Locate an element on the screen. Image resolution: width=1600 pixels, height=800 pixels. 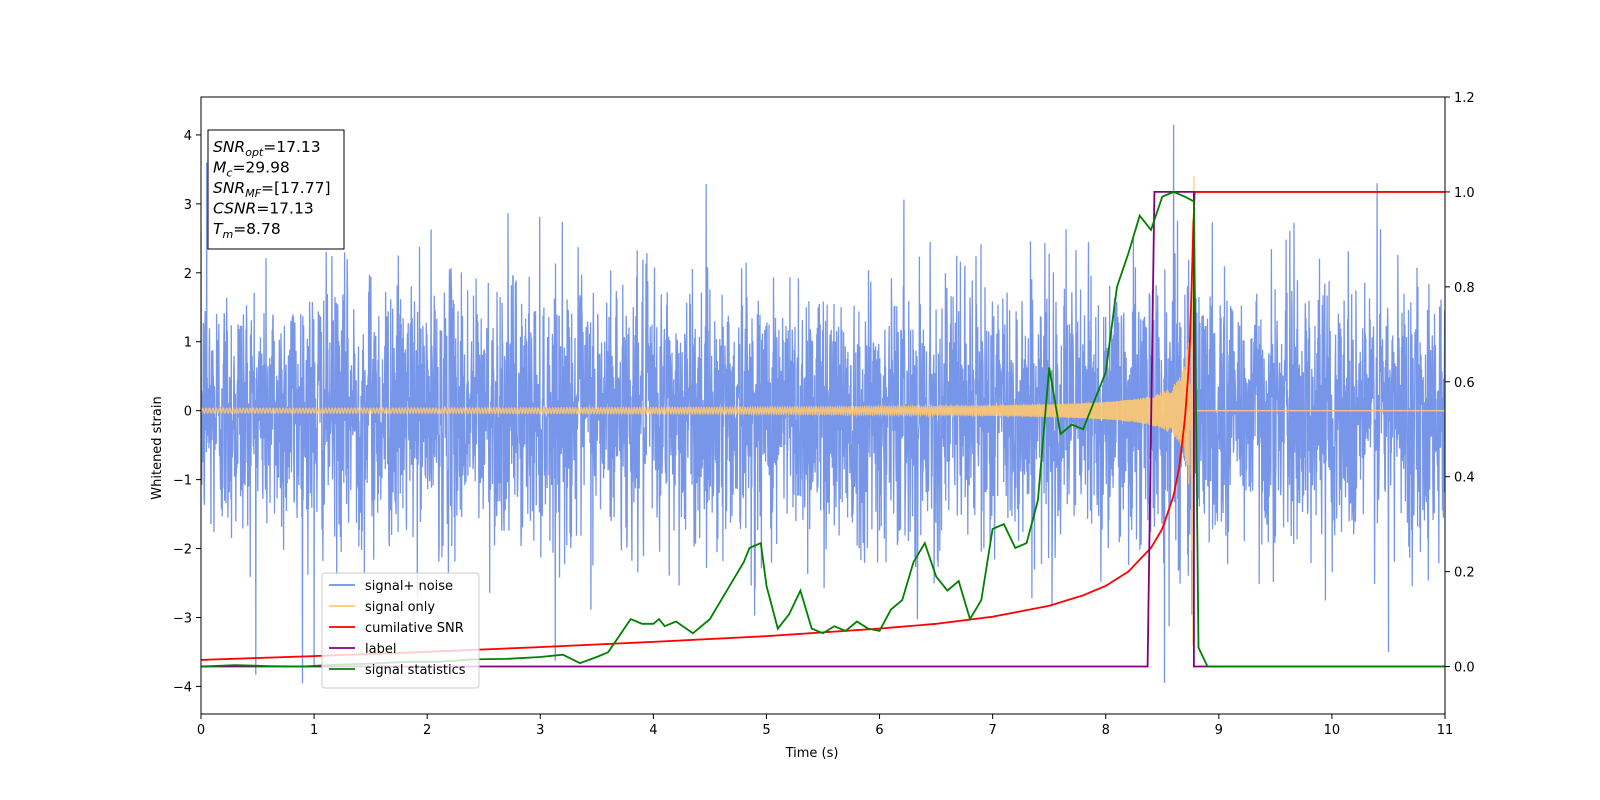
y-left-tick-label: −2 is located at coordinates (182, 550).